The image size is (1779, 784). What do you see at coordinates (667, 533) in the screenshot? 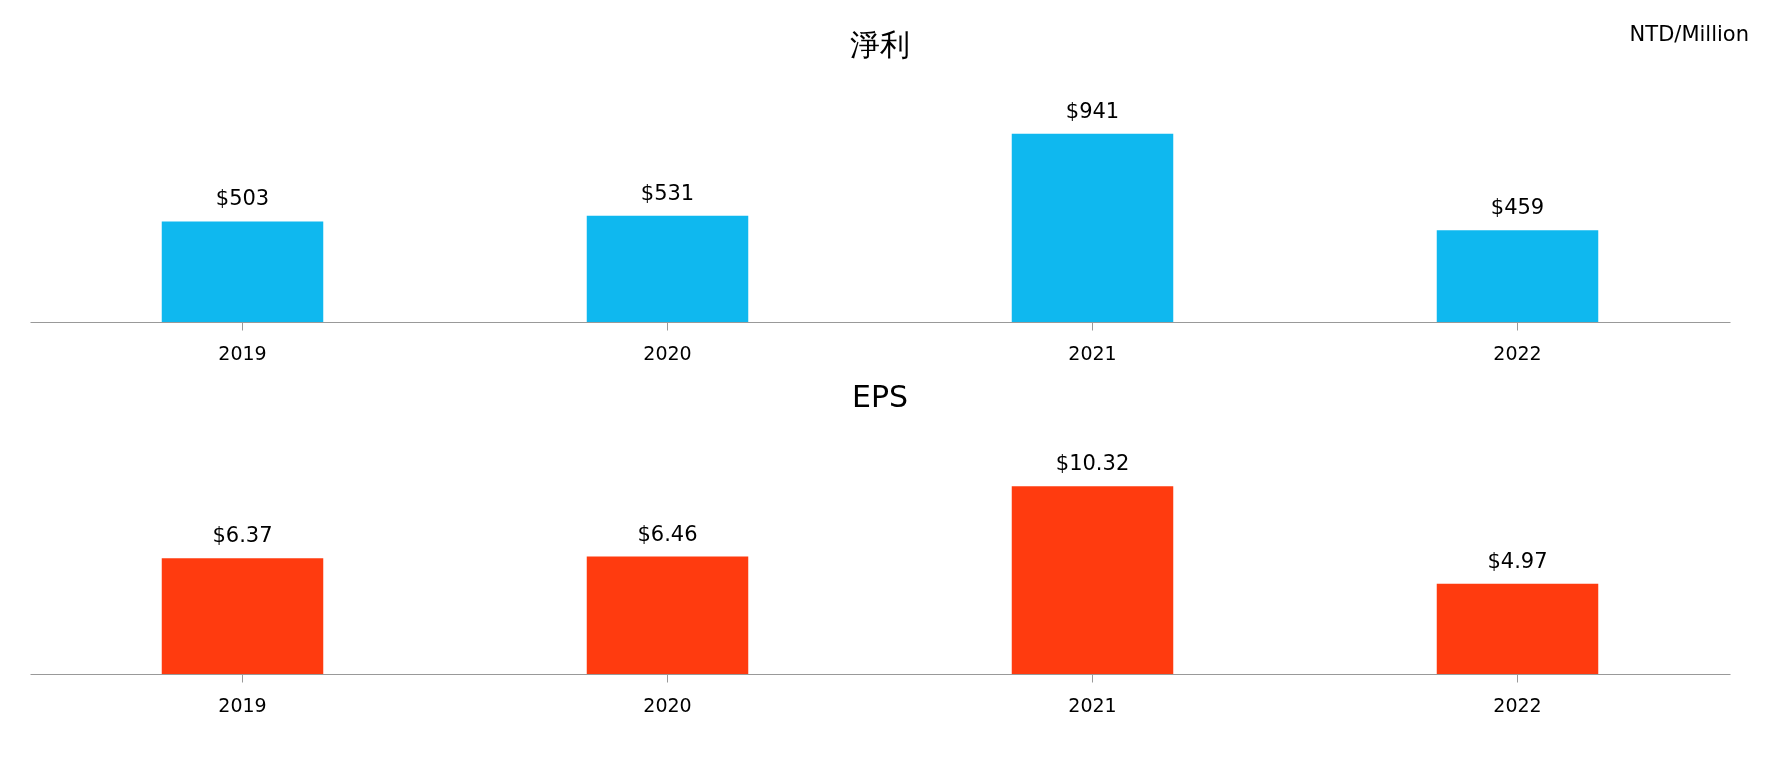
I see `data-label: $6.46` at bounding box center [667, 533].